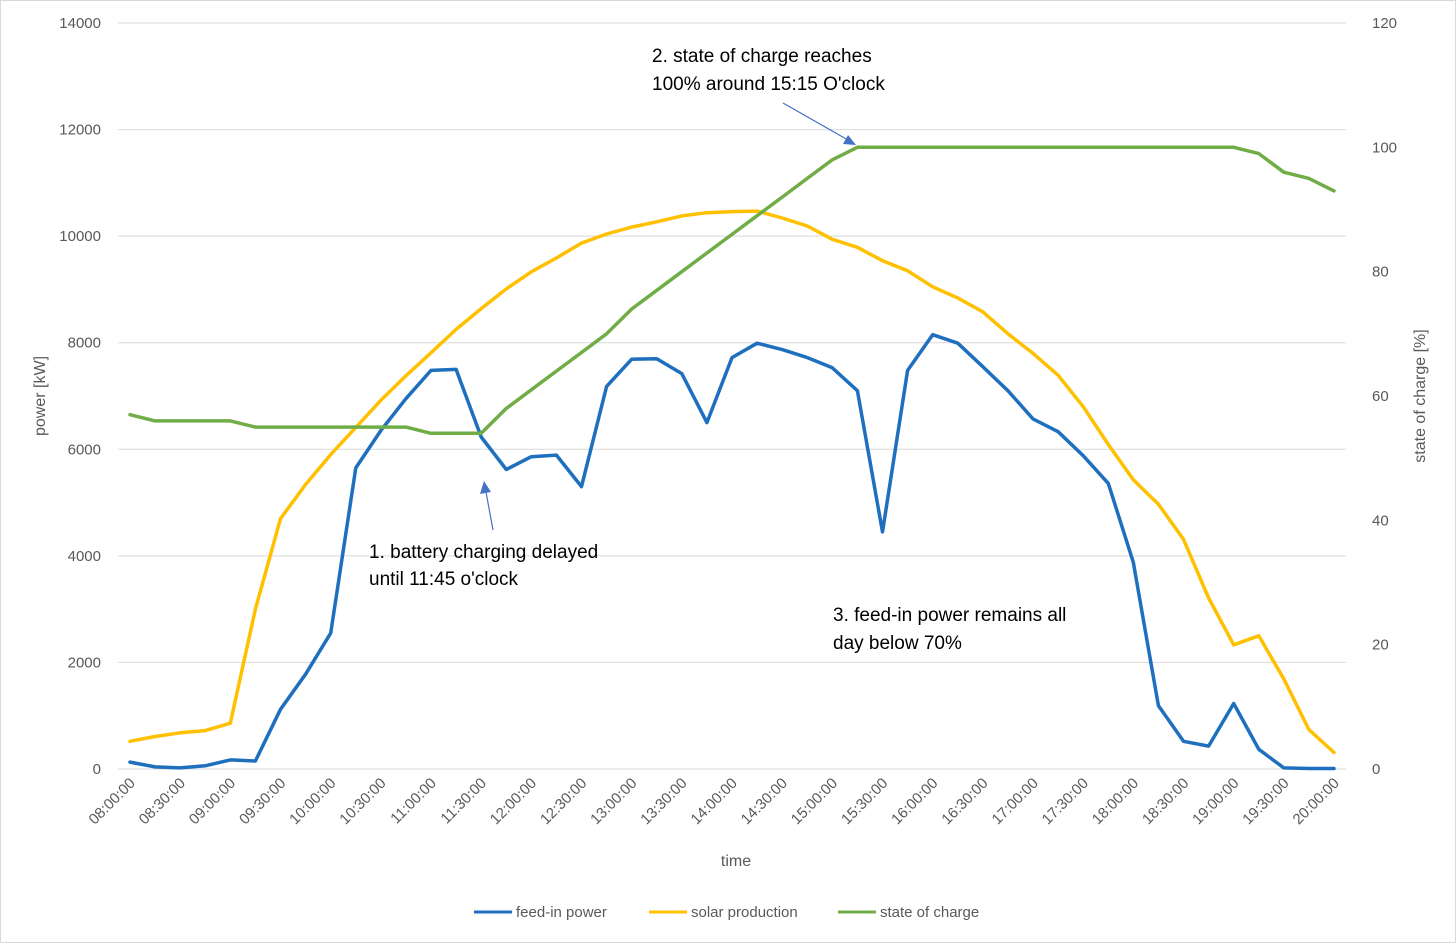 This screenshot has height=943, width=1456. Describe the element at coordinates (663, 801) in the screenshot. I see `x-tick-label: 13:30:00` at that location.